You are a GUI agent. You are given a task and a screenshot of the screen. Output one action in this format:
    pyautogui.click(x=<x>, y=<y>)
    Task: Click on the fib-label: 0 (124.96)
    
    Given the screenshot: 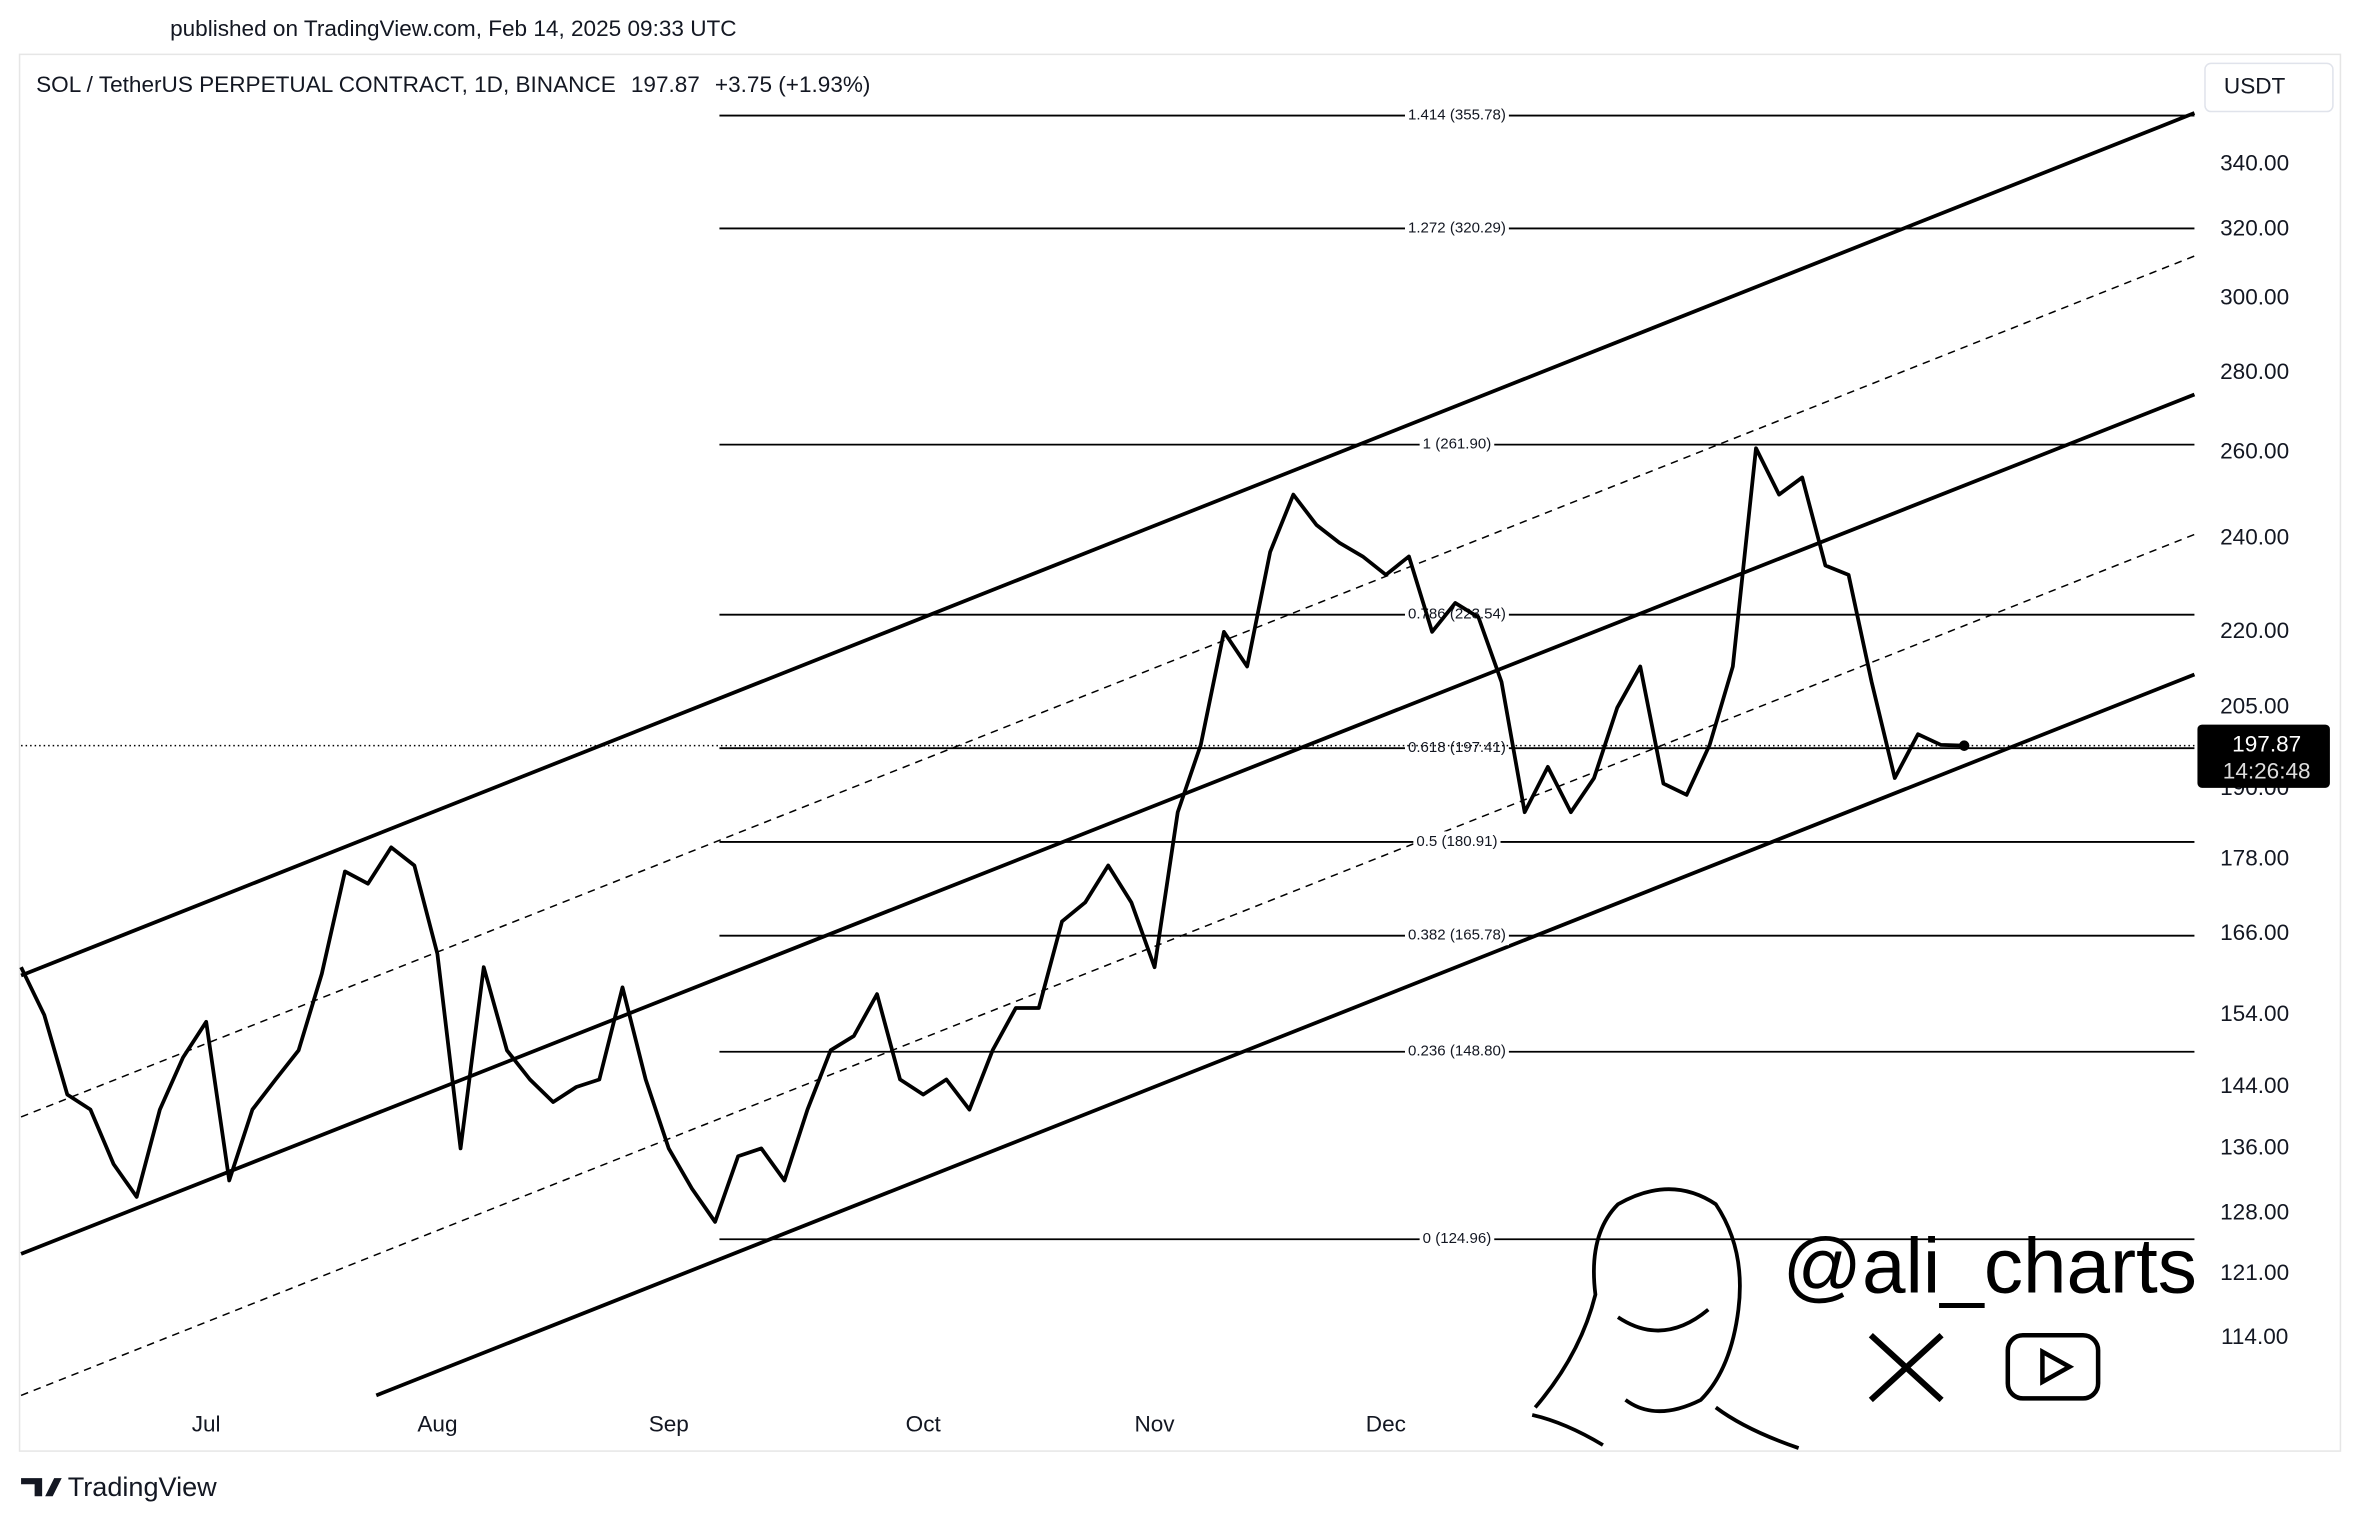 What is the action you would take?
    pyautogui.click(x=1457, y=1238)
    